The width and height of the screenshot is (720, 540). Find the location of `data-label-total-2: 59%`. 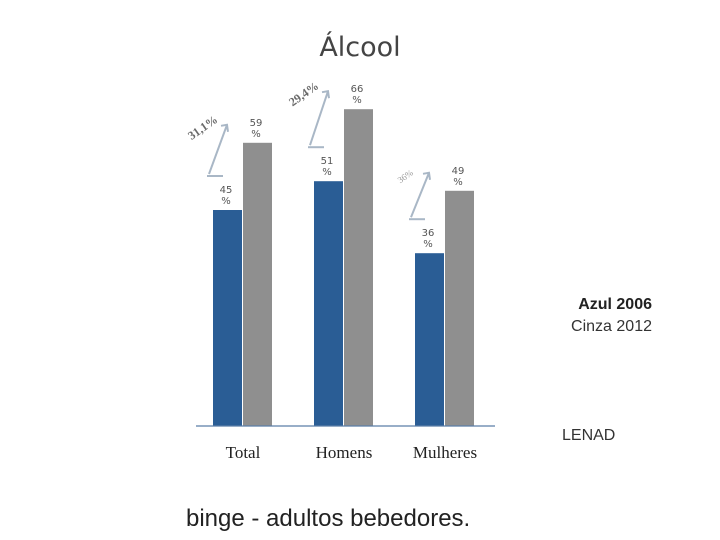

data-label-total-2: 59% is located at coordinates (256, 129).